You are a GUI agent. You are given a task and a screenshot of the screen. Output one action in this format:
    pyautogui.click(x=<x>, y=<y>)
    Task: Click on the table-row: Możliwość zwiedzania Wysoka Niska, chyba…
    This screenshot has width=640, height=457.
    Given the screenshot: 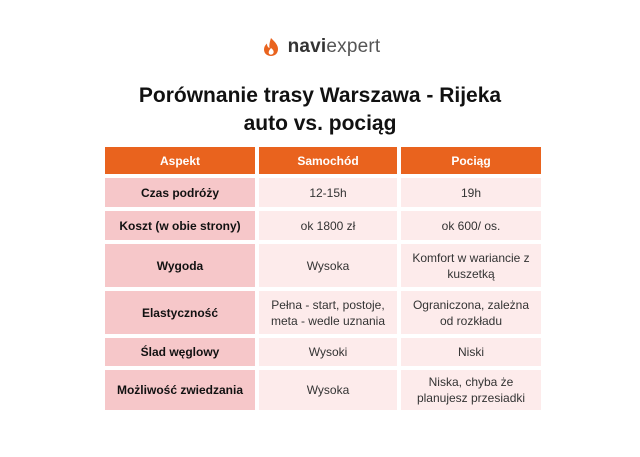 What is the action you would take?
    pyautogui.click(x=323, y=390)
    